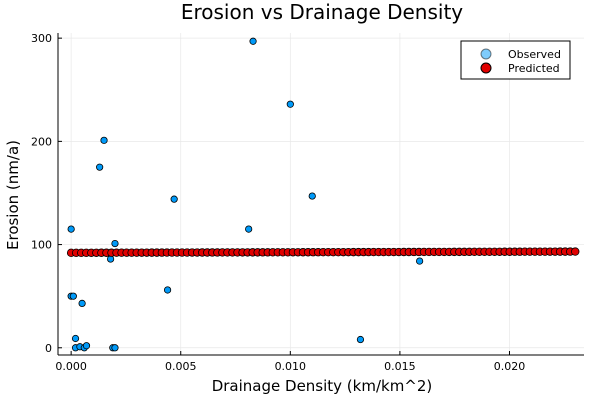 This screenshot has width=600, height=400. I want to click on series-predicted, so click(323, 252).